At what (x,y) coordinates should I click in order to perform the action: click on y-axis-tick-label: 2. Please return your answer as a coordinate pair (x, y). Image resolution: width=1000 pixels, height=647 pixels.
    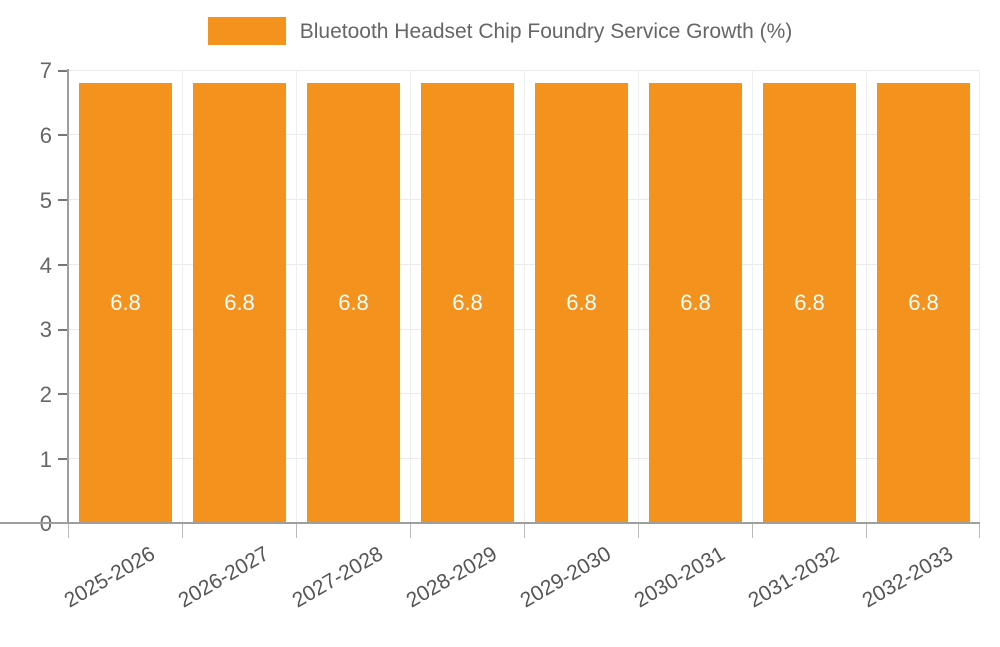
    Looking at the image, I should click on (45, 394).